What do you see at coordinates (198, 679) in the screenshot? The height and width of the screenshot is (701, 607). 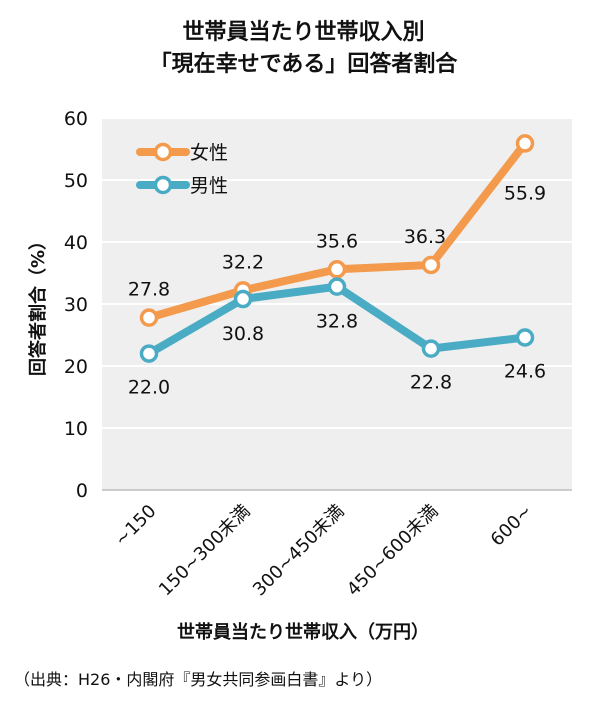 I see `source-note: （出典：H26・内閣府『男女共同参画白書』より）` at bounding box center [198, 679].